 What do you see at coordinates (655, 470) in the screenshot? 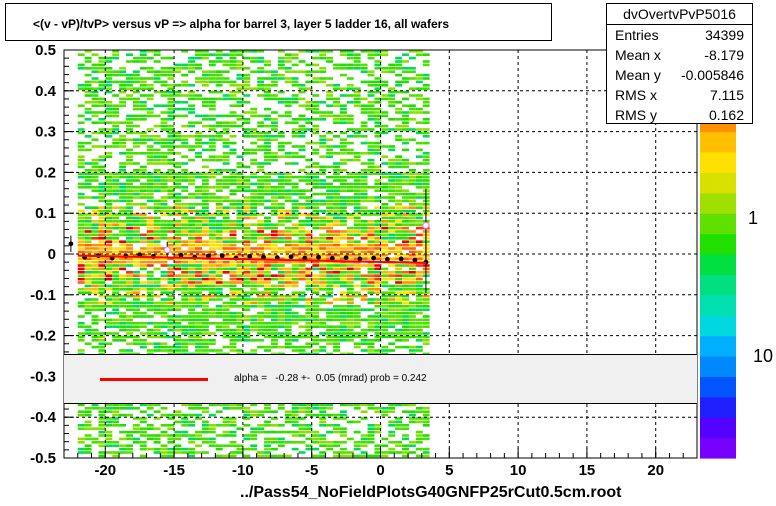
I see `x-tick-label: 20` at bounding box center [655, 470].